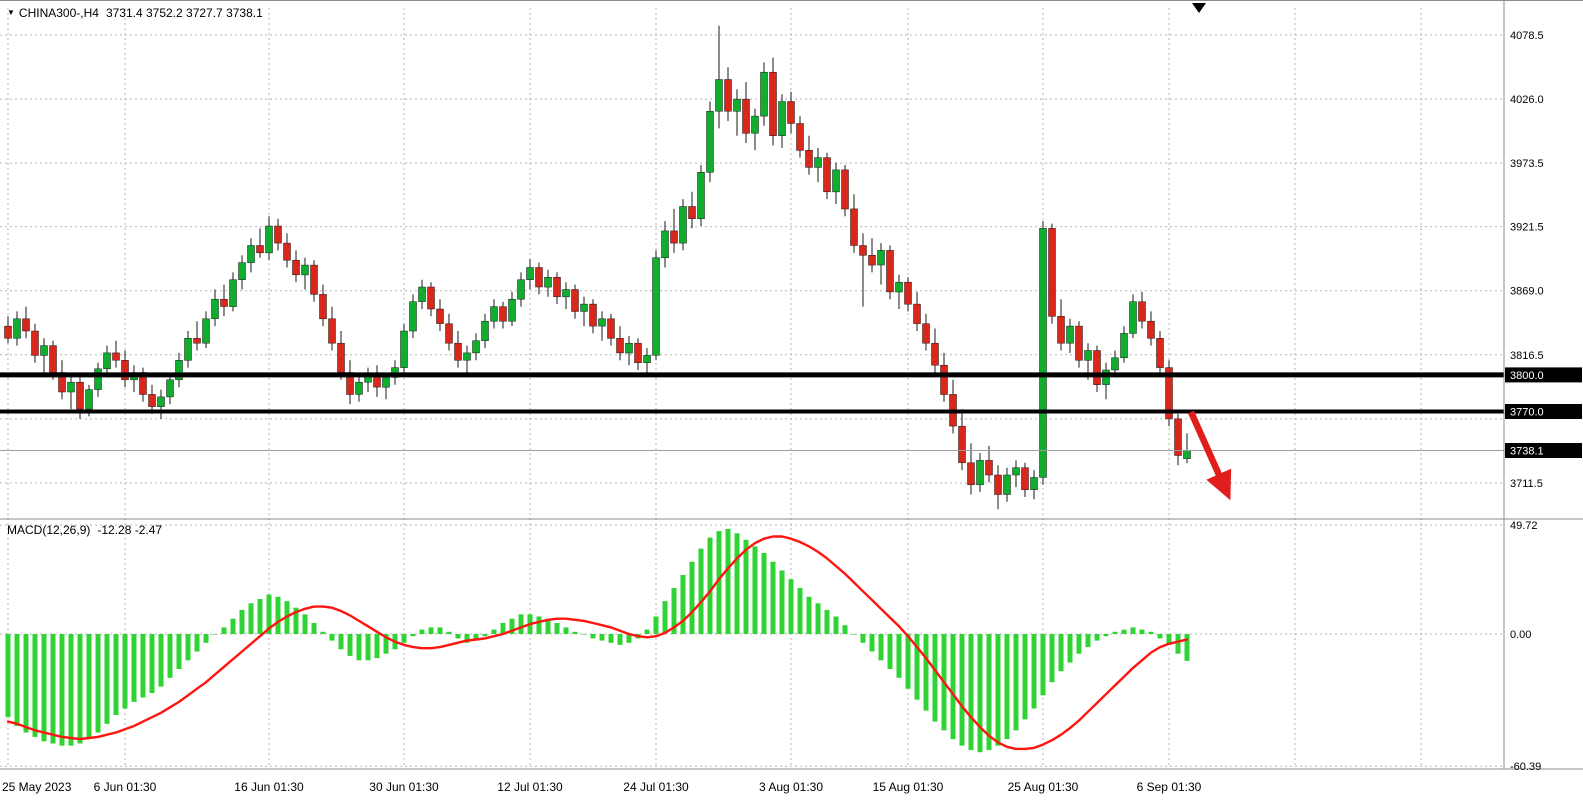 This screenshot has width=1583, height=811. What do you see at coordinates (1527, 292) in the screenshot?
I see `price-axis-label: 3869.0` at bounding box center [1527, 292].